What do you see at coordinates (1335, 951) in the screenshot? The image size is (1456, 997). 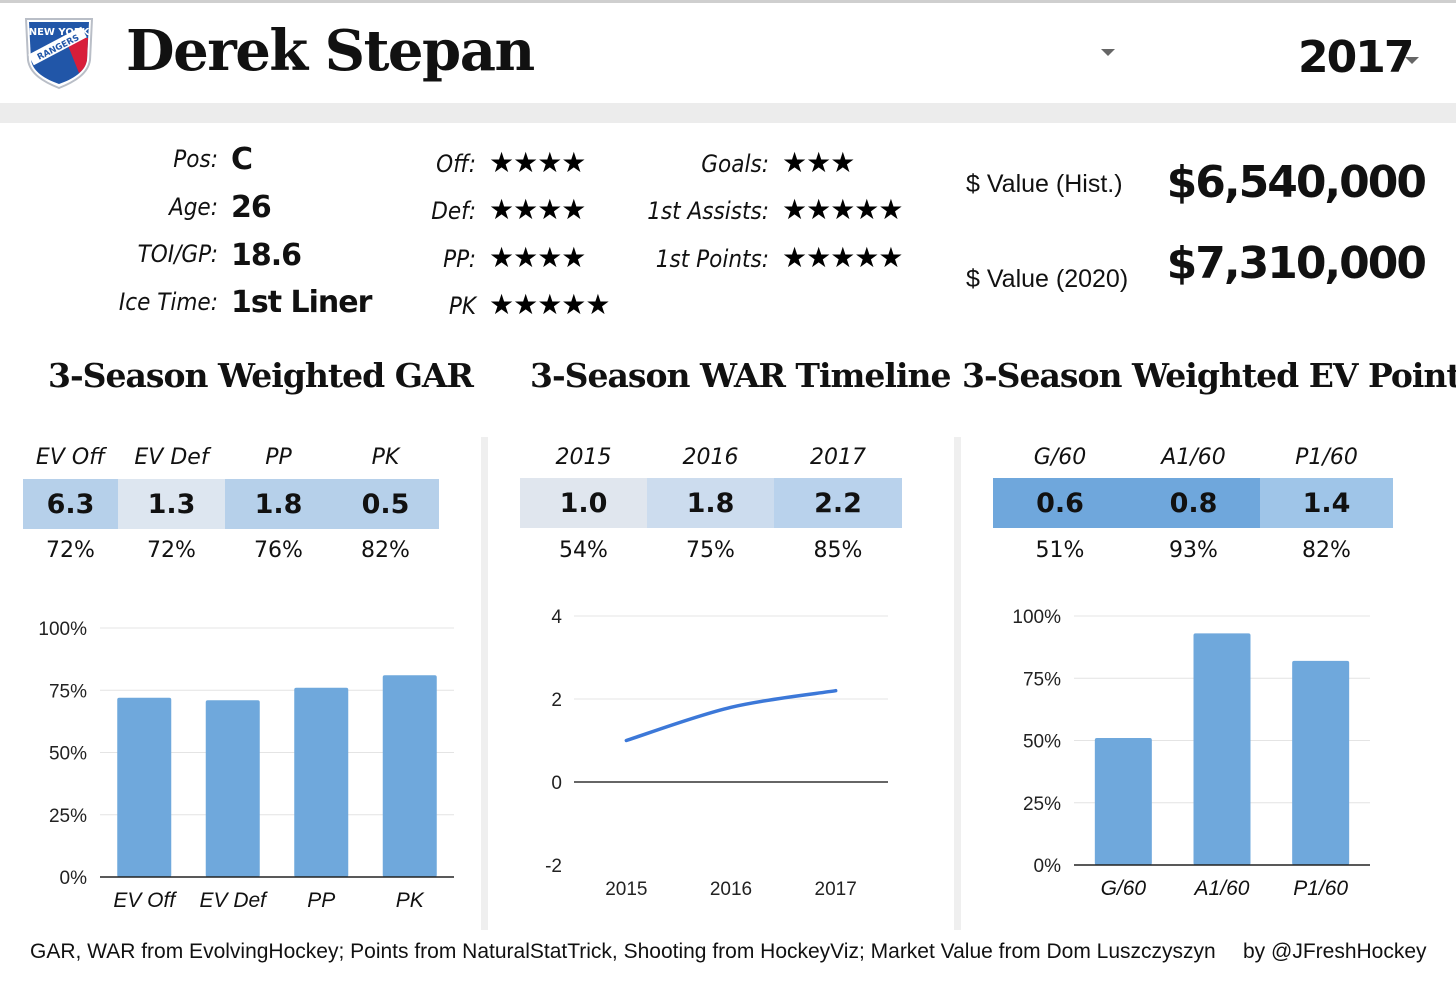 I see `footer-credit: by @JFreshHockey` at bounding box center [1335, 951].